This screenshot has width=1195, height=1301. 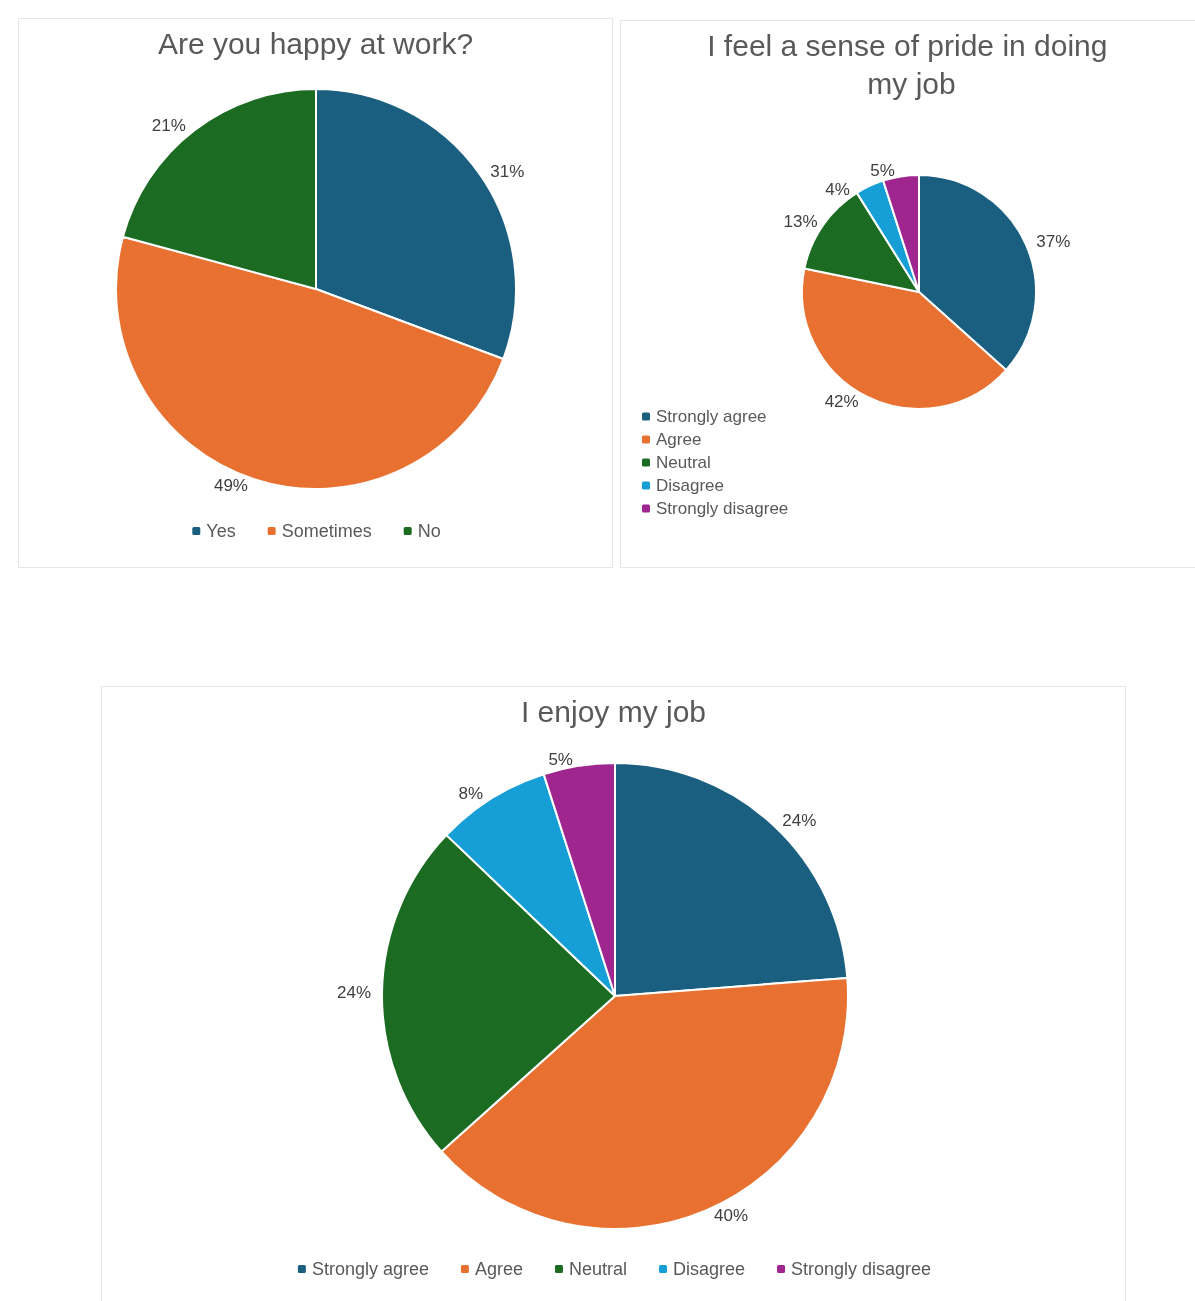 I want to click on data-label: 49%, so click(x=230, y=485).